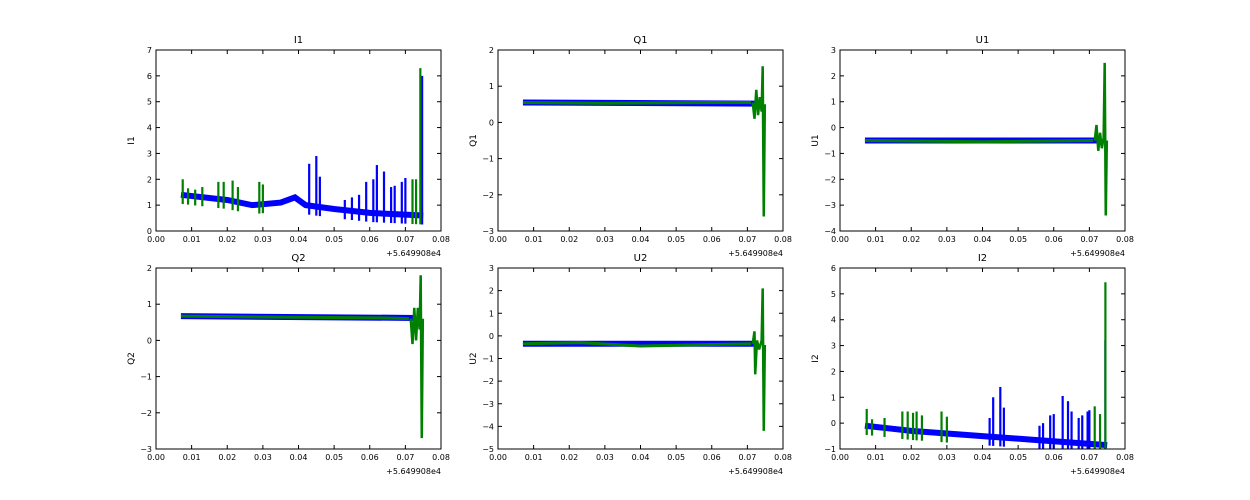  I want to click on y-tick-label: 7, so click(149, 50).